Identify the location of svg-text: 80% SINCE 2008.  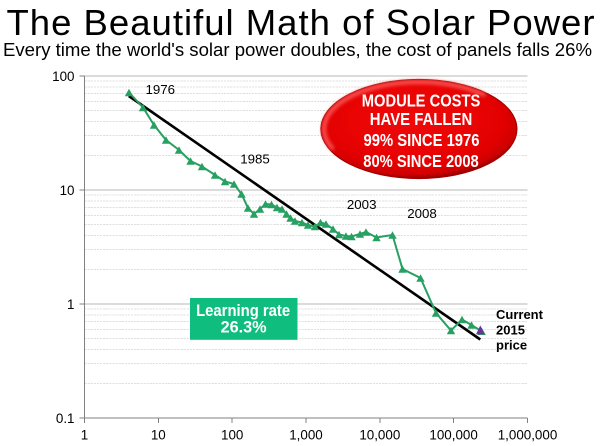
(421, 161).